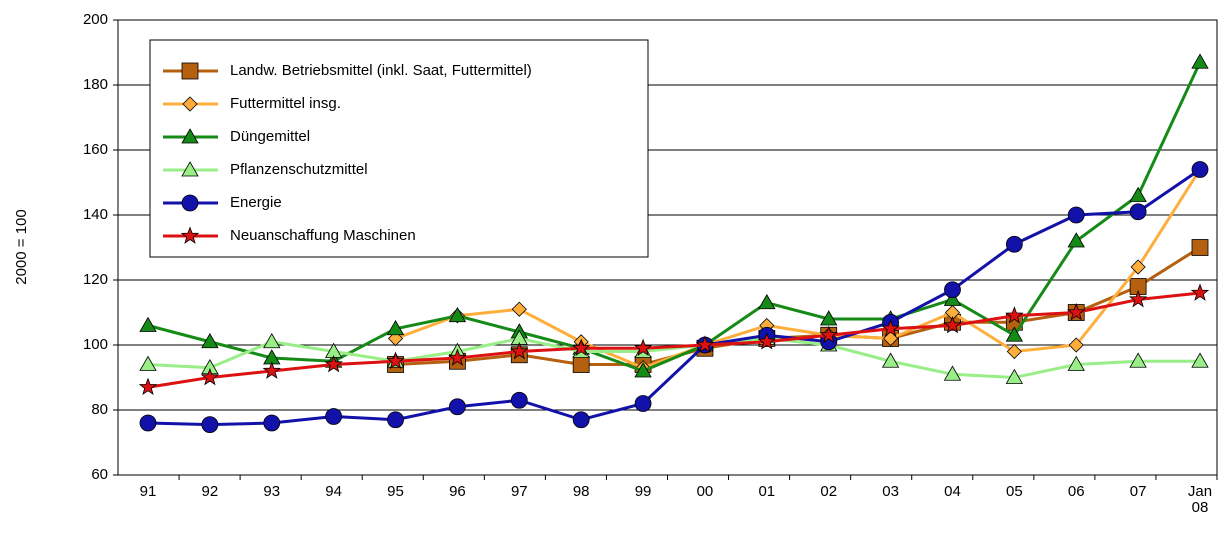  I want to click on x-tick-label: 02, so click(828, 491).